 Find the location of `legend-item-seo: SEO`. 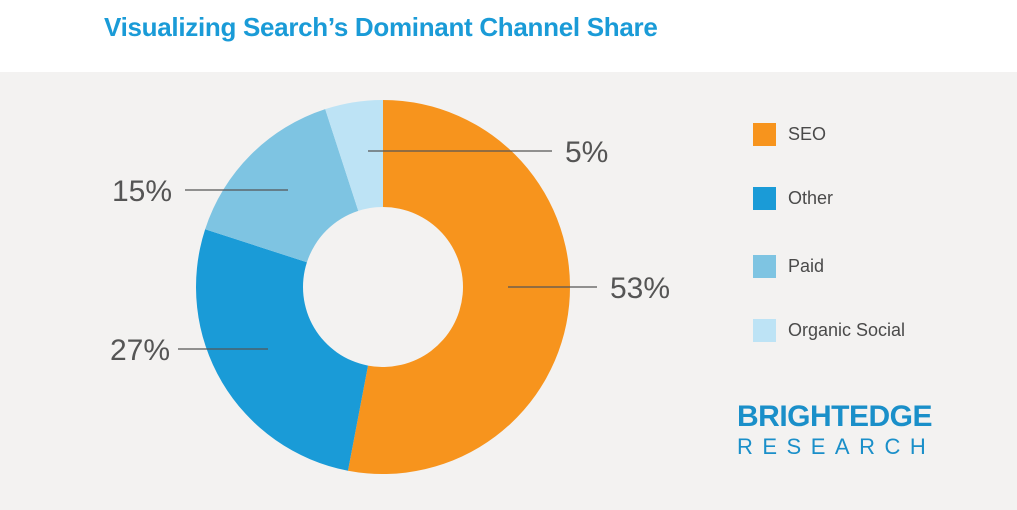

legend-item-seo: SEO is located at coordinates (789, 134).